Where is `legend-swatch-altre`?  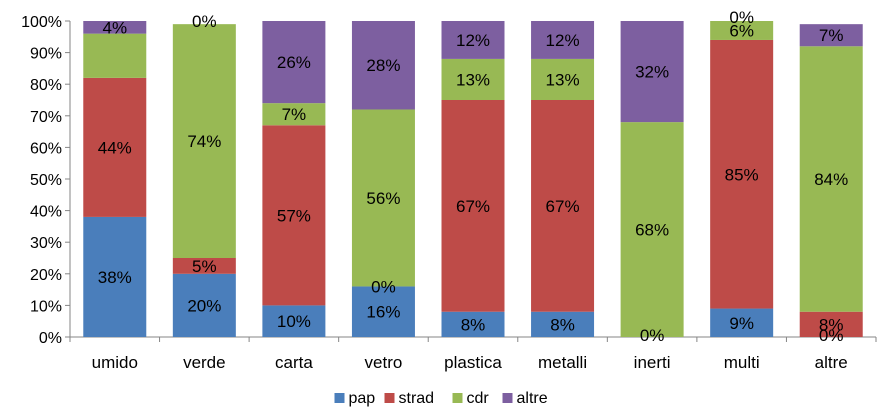 legend-swatch-altre is located at coordinates (507, 398).